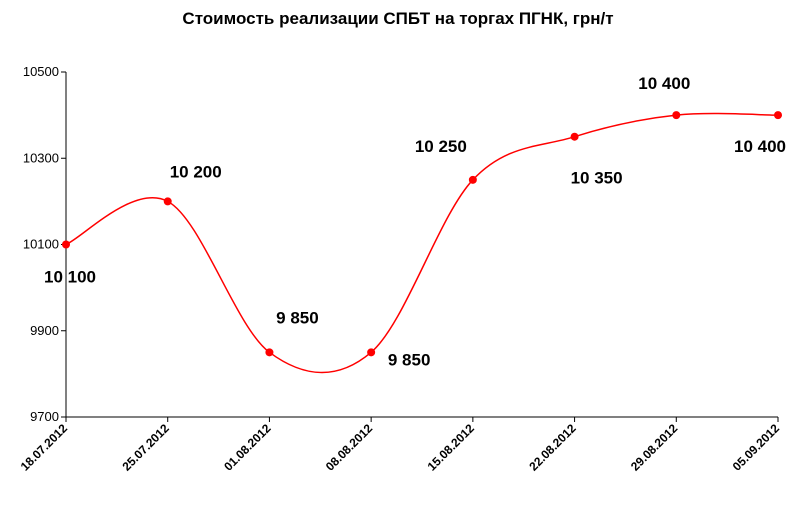  What do you see at coordinates (44, 447) in the screenshot?
I see `x-tick-label: 18.07.2012` at bounding box center [44, 447].